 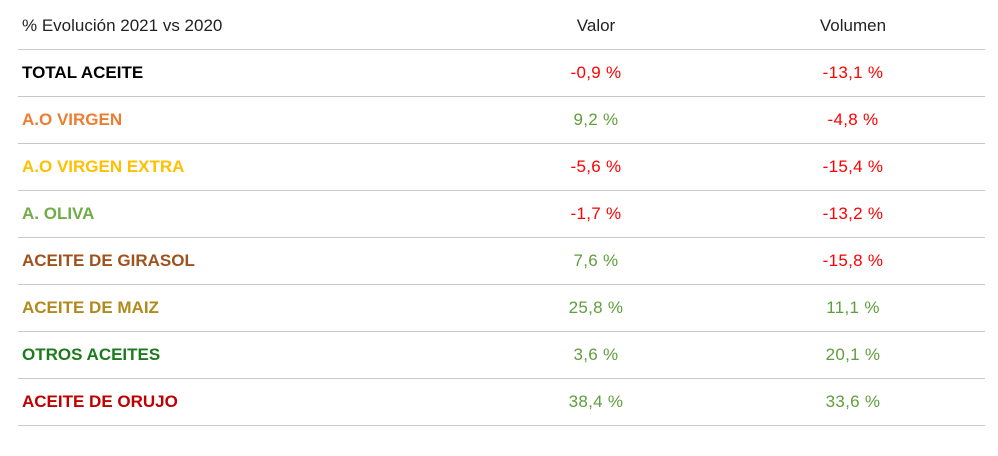 I want to click on table-row: ACEITE DE MAIZ 25,8 % 11,1 %, so click(x=501, y=308).